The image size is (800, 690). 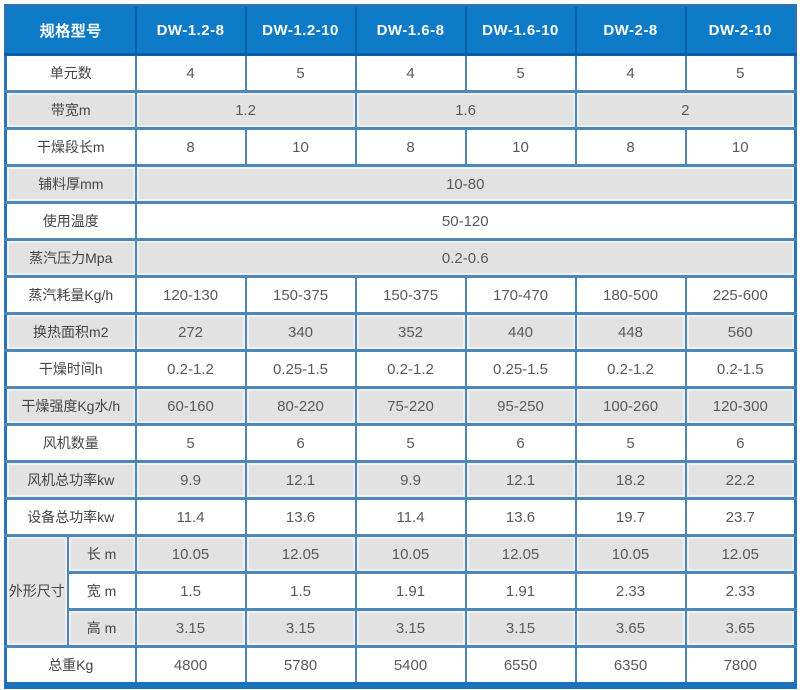 What do you see at coordinates (70, 517) in the screenshot?
I see `row-label: 设备总功率kw` at bounding box center [70, 517].